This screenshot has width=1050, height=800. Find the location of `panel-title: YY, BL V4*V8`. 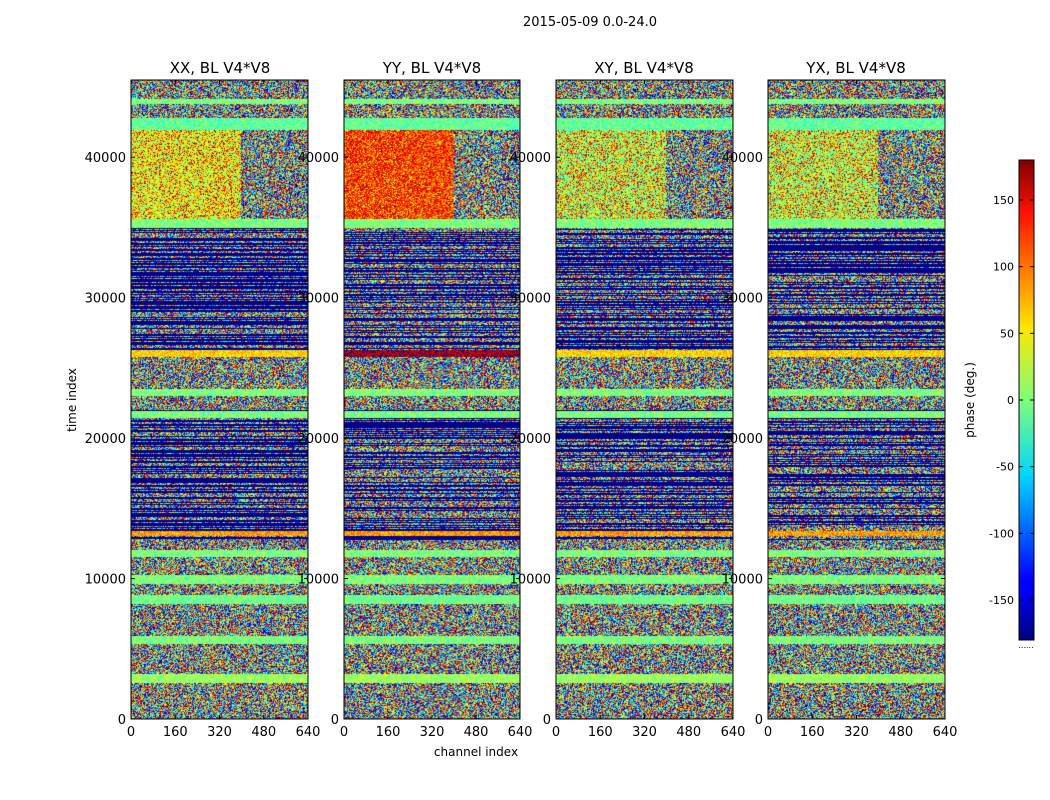

panel-title: YY, BL V4*V8 is located at coordinates (431, 68).